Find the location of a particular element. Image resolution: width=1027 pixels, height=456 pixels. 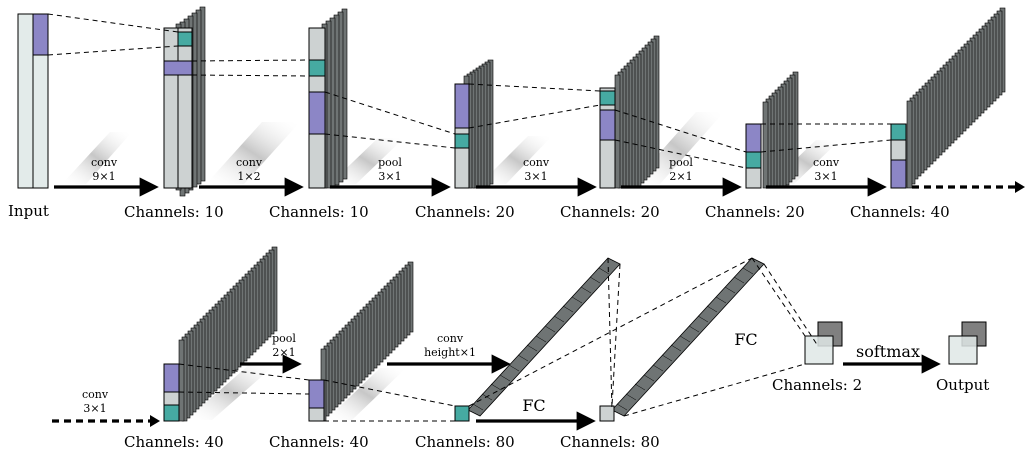

channels-label-4: Channels: 20 is located at coordinates (610, 212).